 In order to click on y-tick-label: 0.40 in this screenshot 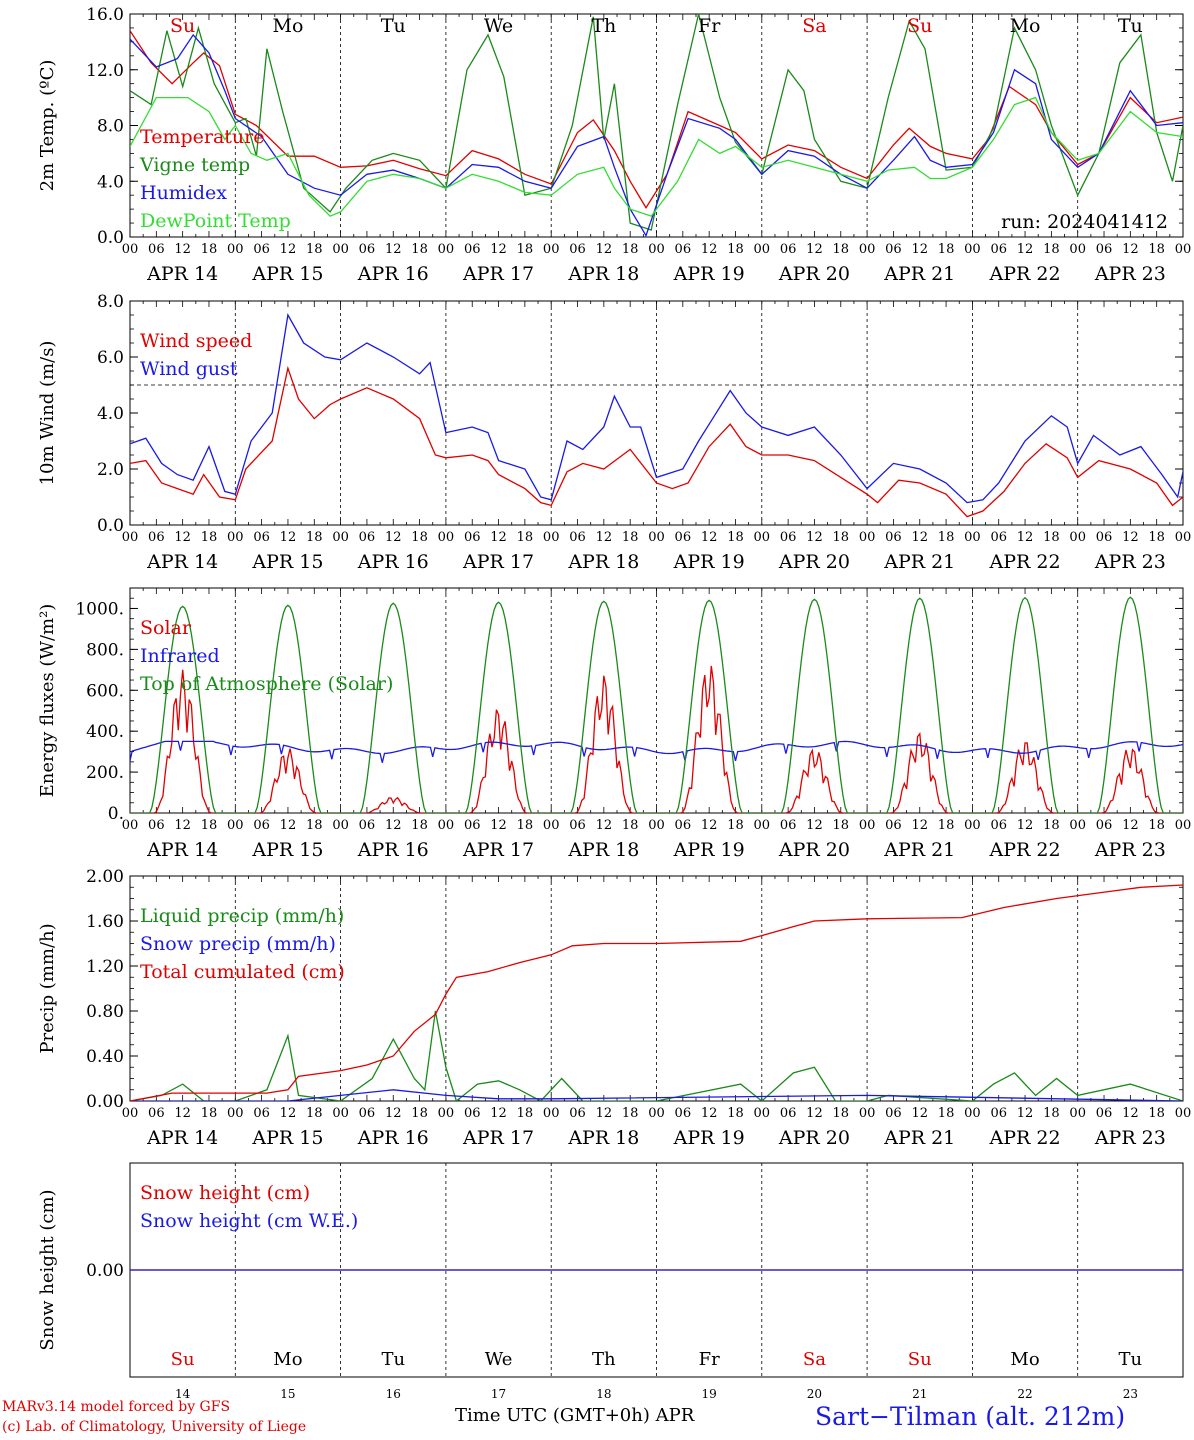, I will do `click(105, 1057)`.